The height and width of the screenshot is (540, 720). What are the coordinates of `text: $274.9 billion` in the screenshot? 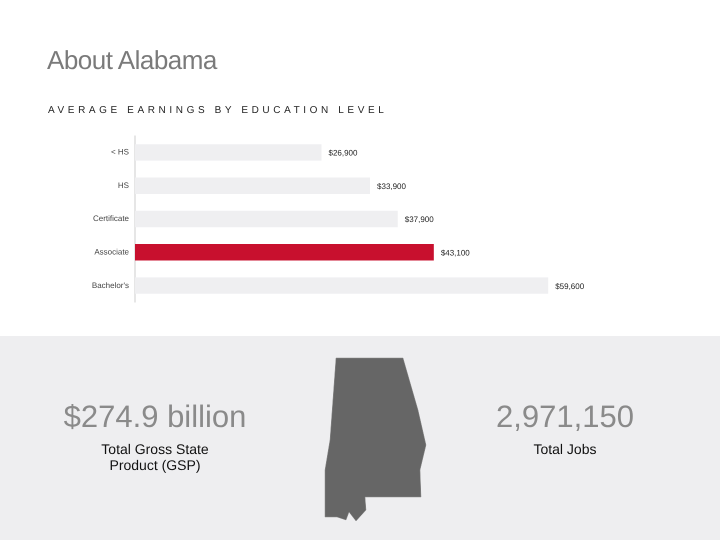 It's located at (155, 417).